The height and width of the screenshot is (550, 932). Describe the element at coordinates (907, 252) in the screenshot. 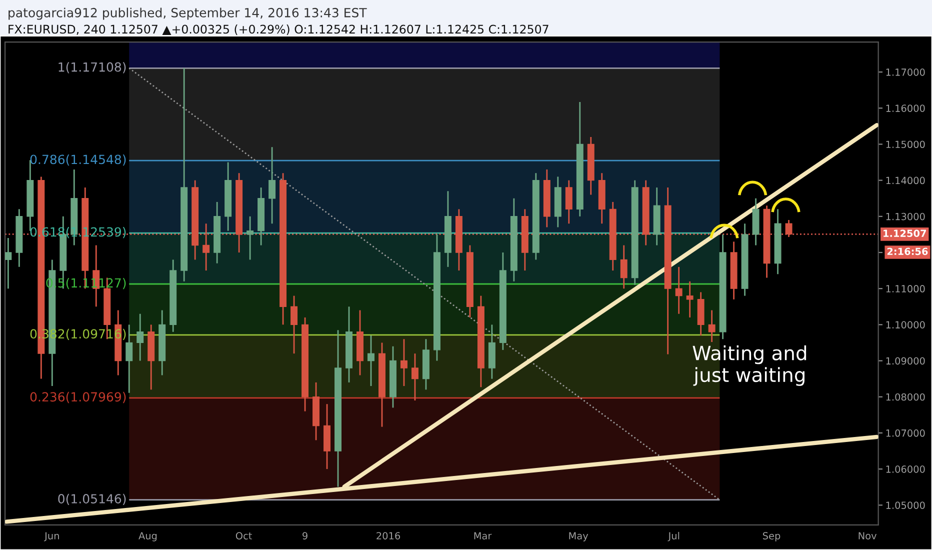

I see `text: 2:16:56` at that location.